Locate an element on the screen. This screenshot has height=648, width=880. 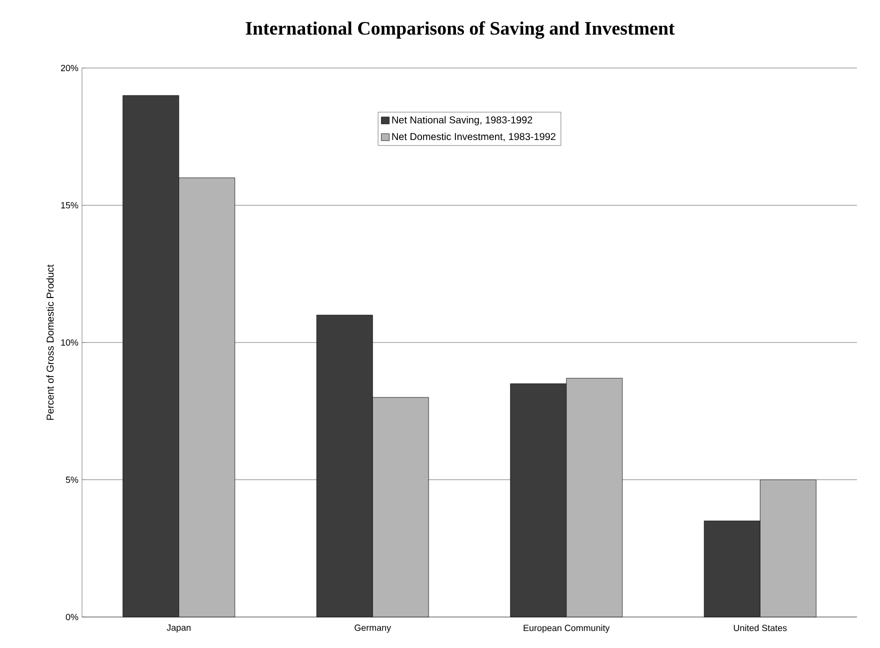
legend-label: Net Domestic Investment, 1983-1992 is located at coordinates (474, 137).